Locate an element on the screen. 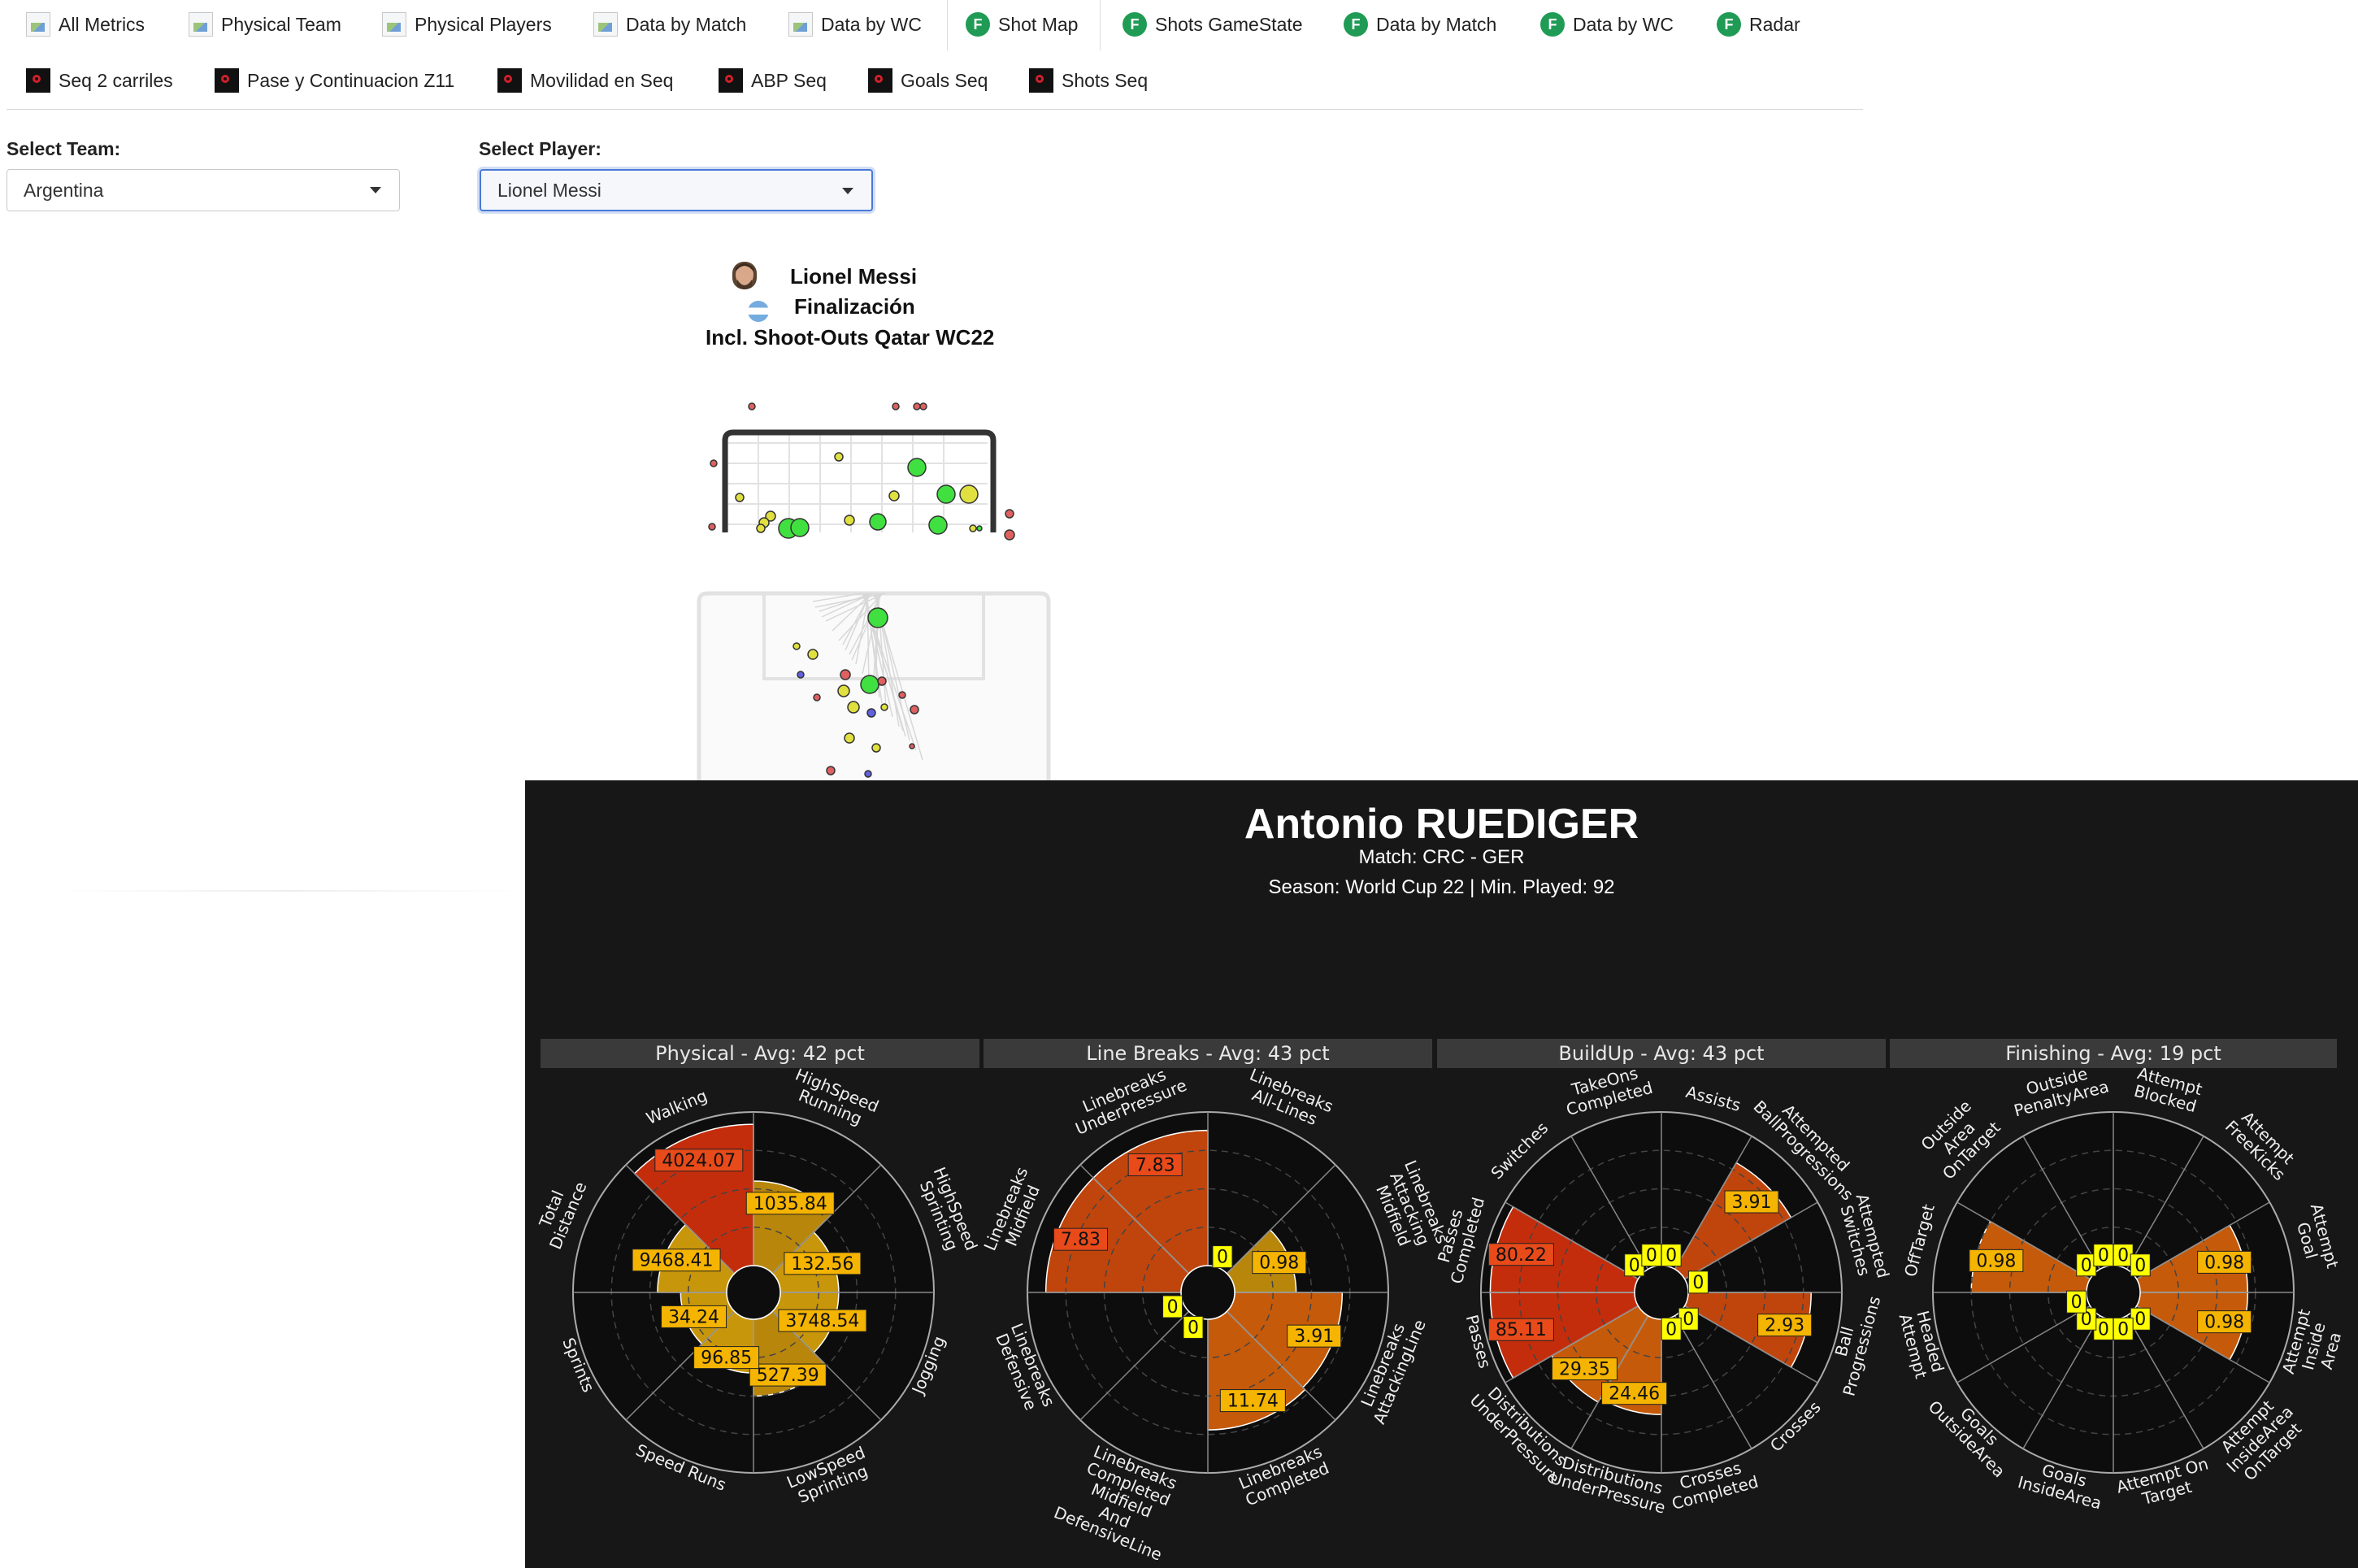  shotmap-subtitle: Finalización is located at coordinates (854, 306).